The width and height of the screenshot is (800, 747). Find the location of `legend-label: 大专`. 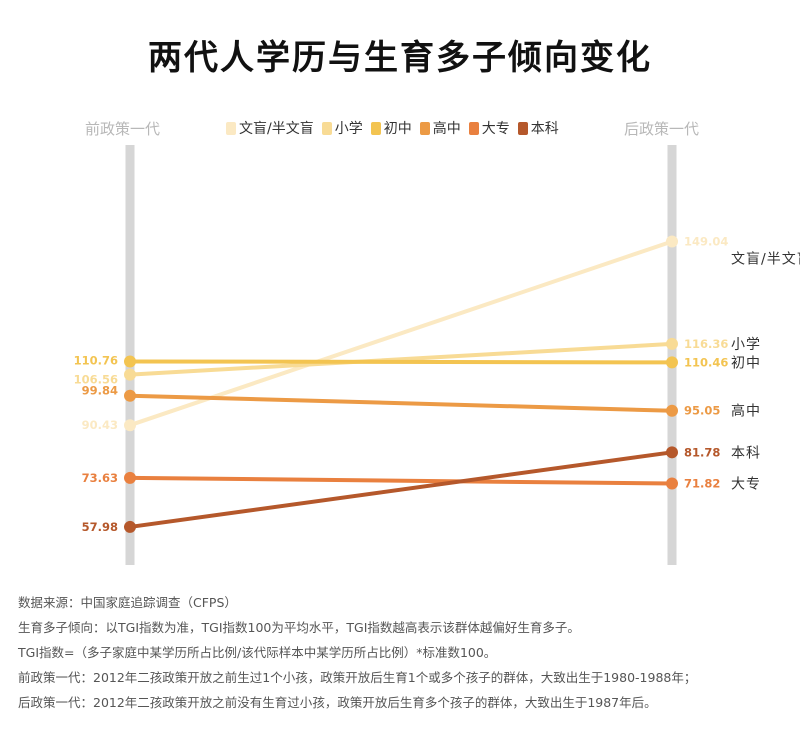

legend-label: 大专 is located at coordinates (495, 129).